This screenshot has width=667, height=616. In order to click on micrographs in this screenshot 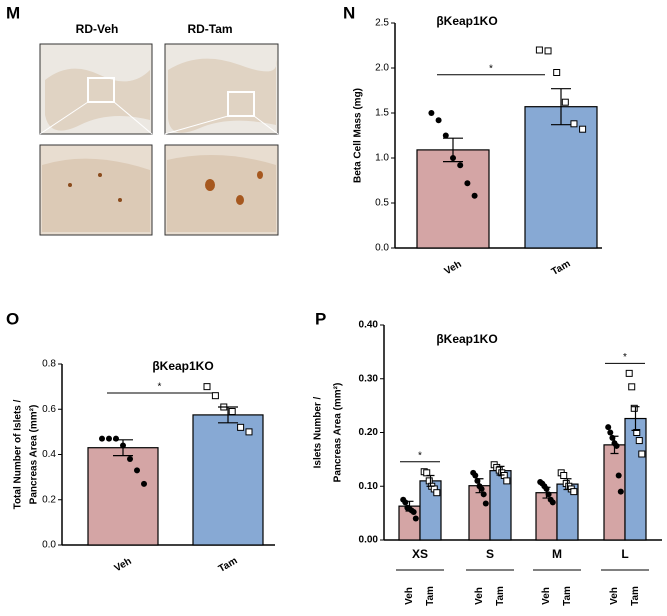, I will do `click(159, 139)`.